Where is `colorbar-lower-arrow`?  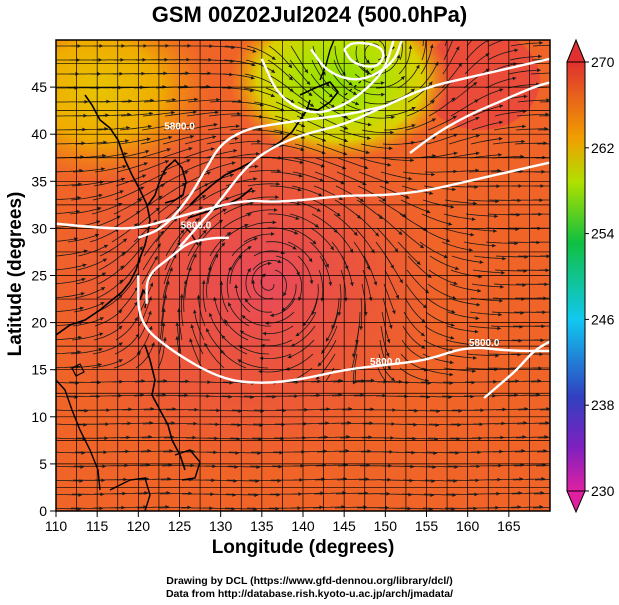 colorbar-lower-arrow is located at coordinates (576, 502).